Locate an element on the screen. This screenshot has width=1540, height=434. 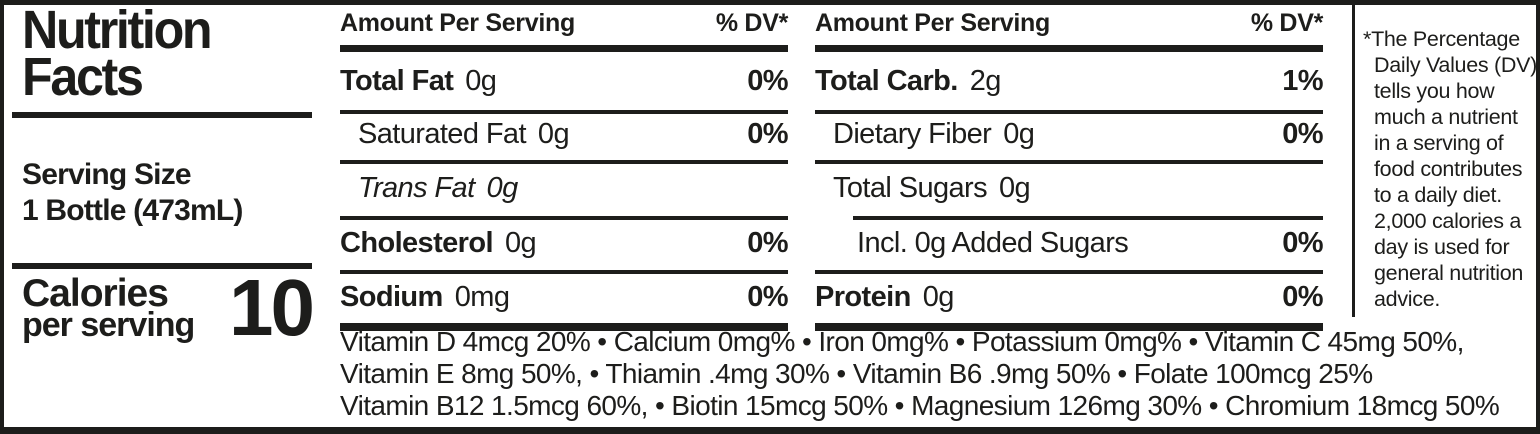
nutrient-name-group: Total Sugars 0g is located at coordinates (923, 188).